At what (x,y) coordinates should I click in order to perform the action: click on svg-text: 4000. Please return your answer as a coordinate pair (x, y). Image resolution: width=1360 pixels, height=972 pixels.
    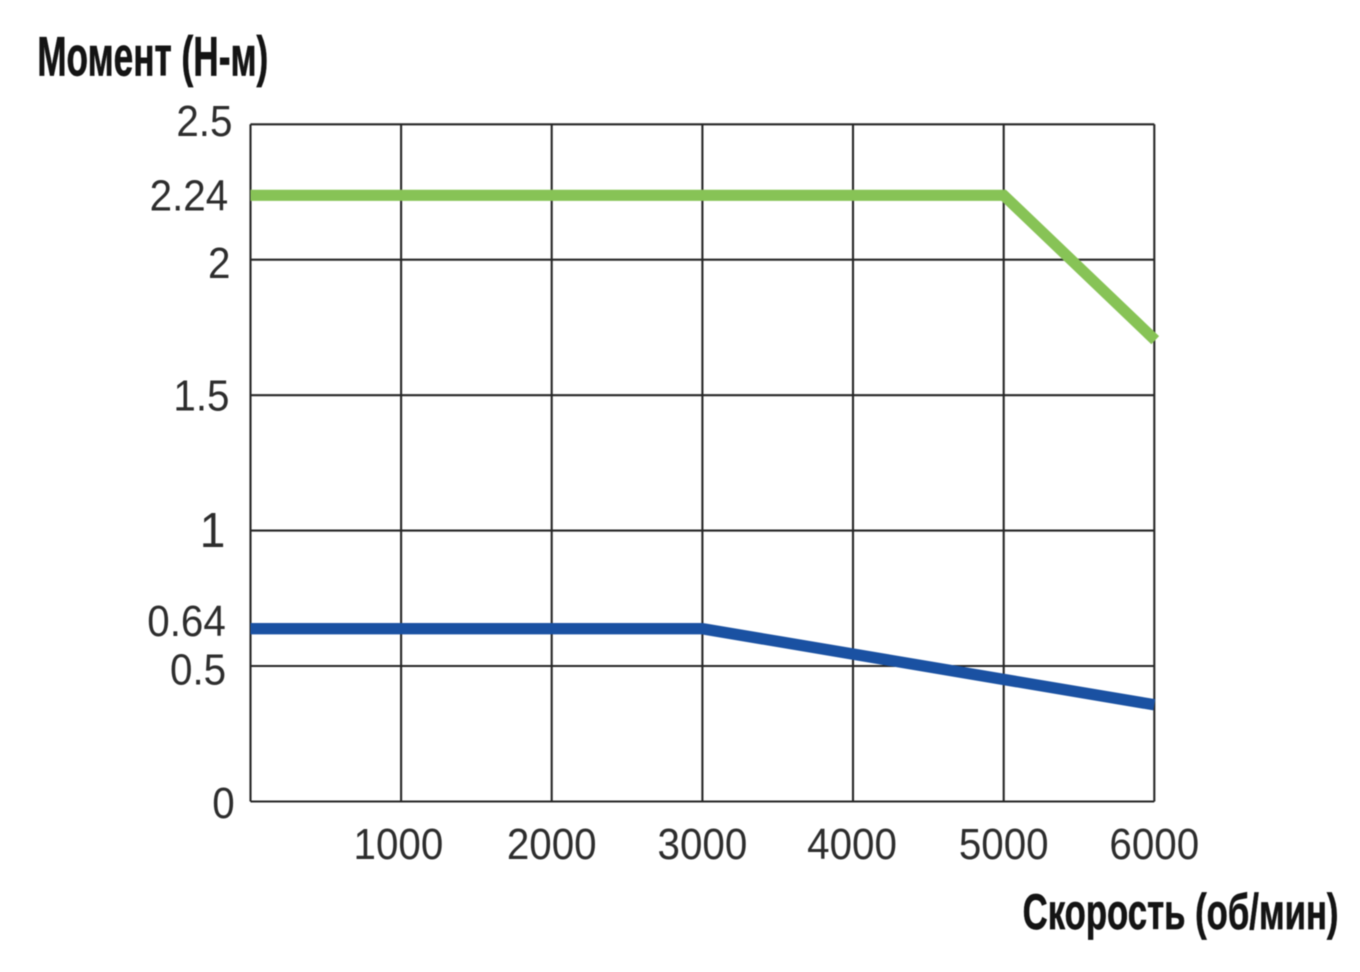
    Looking at the image, I should click on (852, 844).